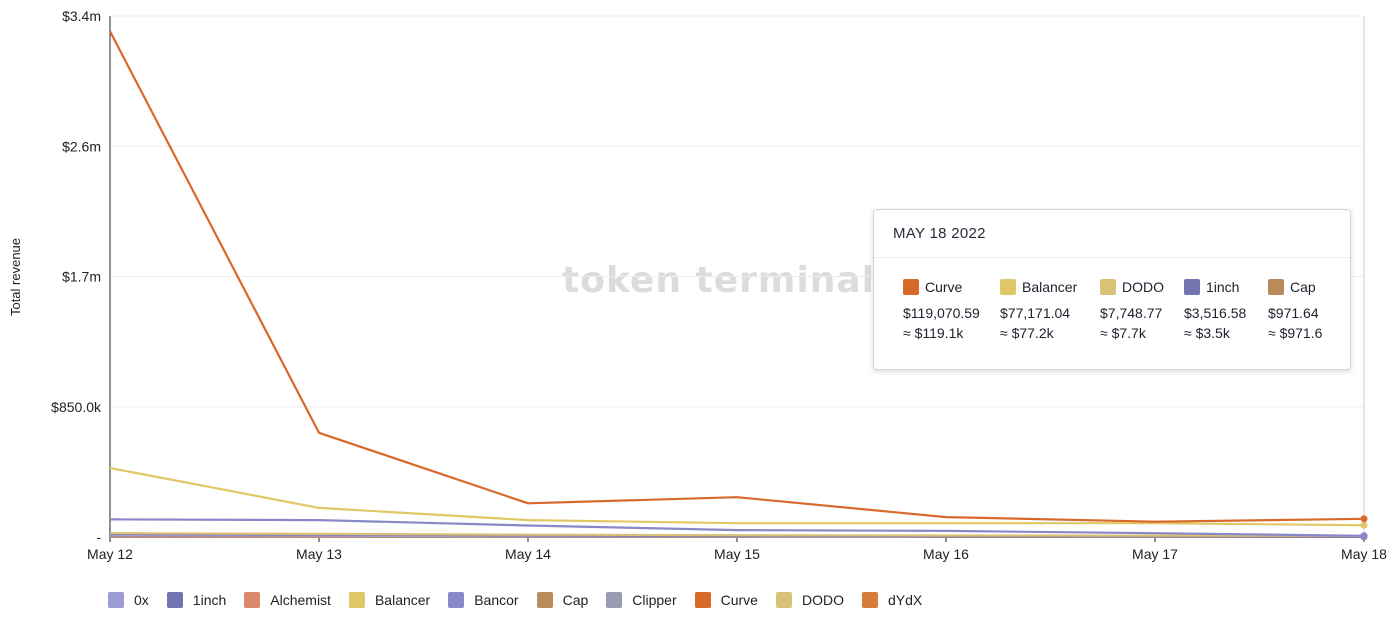 The height and width of the screenshot is (618, 1400). Describe the element at coordinates (728, 280) in the screenshot. I see `watermark: token terminal_` at that location.